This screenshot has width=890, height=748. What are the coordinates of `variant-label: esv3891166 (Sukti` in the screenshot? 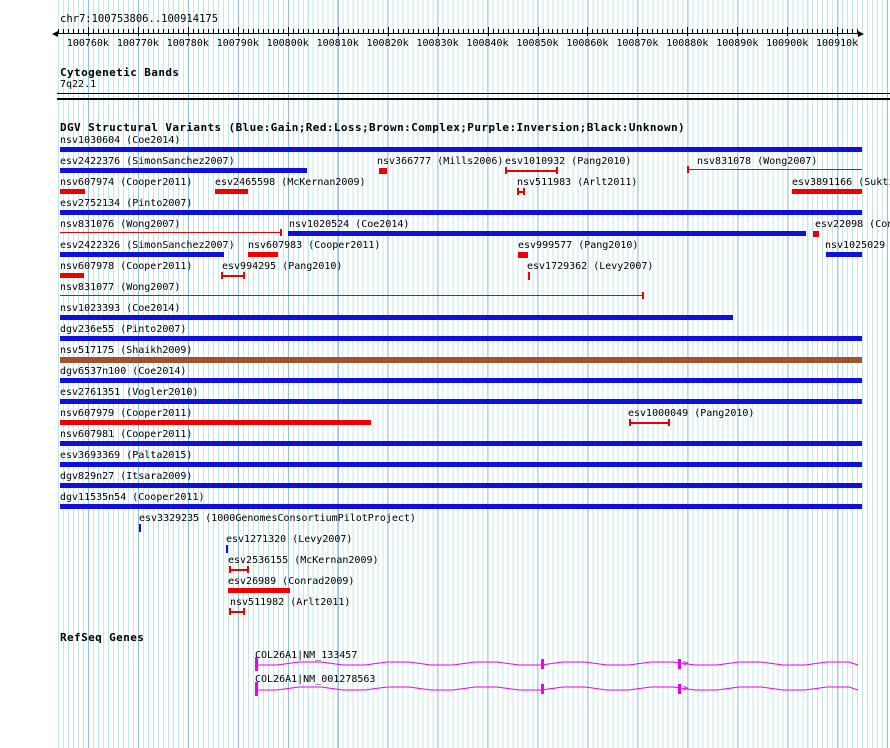 It's located at (841, 182).